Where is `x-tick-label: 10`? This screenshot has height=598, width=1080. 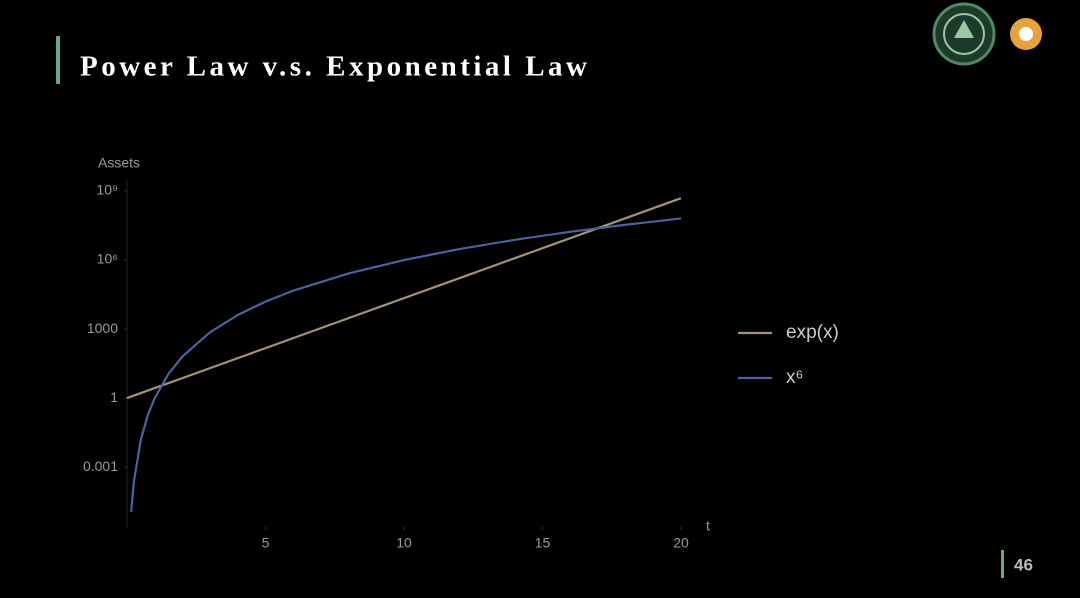
x-tick-label: 10 is located at coordinates (404, 543).